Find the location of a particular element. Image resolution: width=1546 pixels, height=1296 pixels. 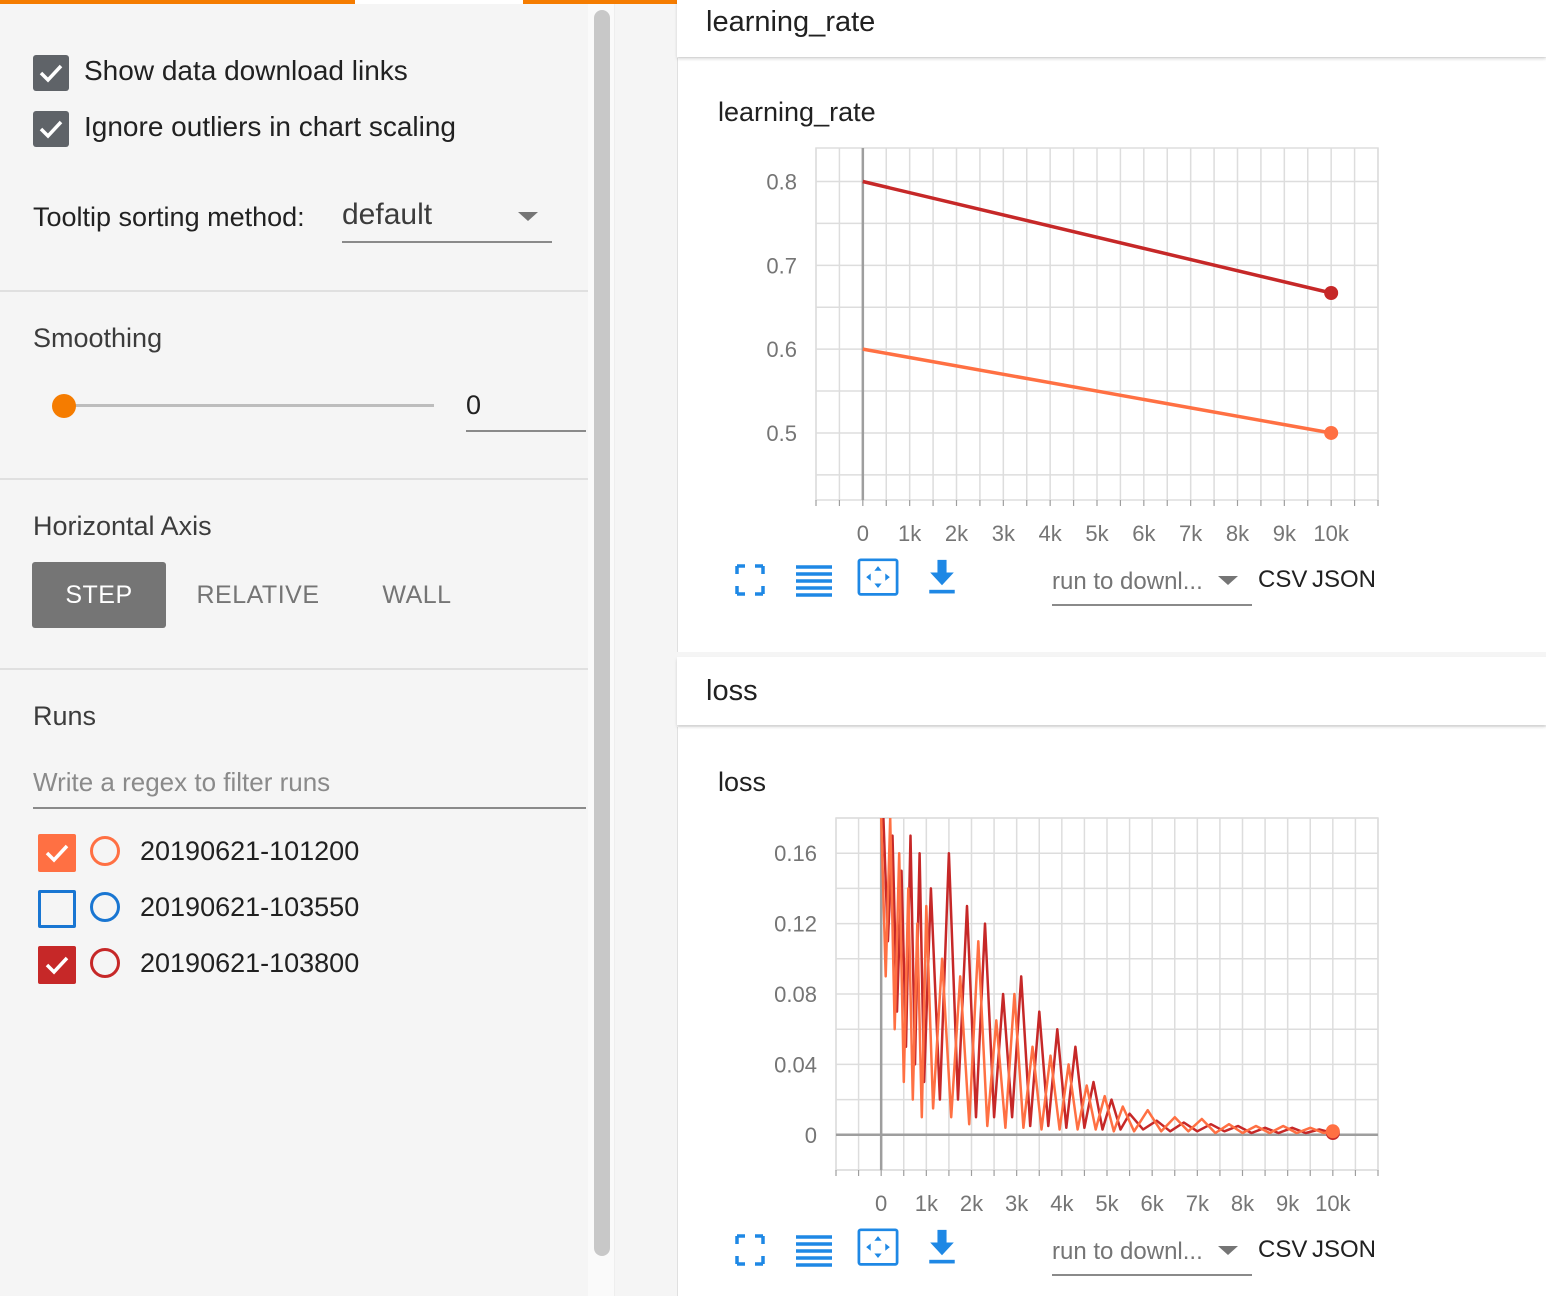

runs-filter-underline is located at coordinates (309, 808).